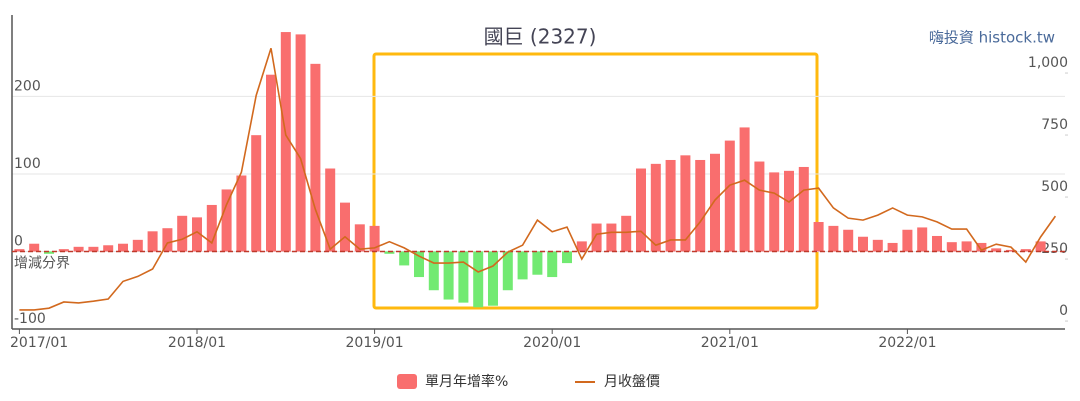  Describe the element at coordinates (730, 343) in the screenshot. I see `x-tick-label: 2021/01` at that location.